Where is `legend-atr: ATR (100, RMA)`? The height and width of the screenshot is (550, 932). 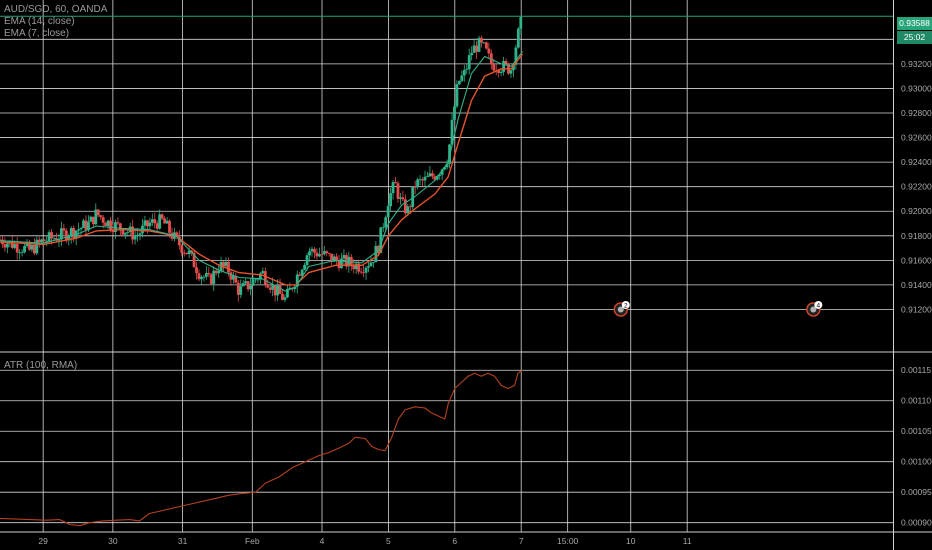 legend-atr: ATR (100, RMA) is located at coordinates (41, 365).